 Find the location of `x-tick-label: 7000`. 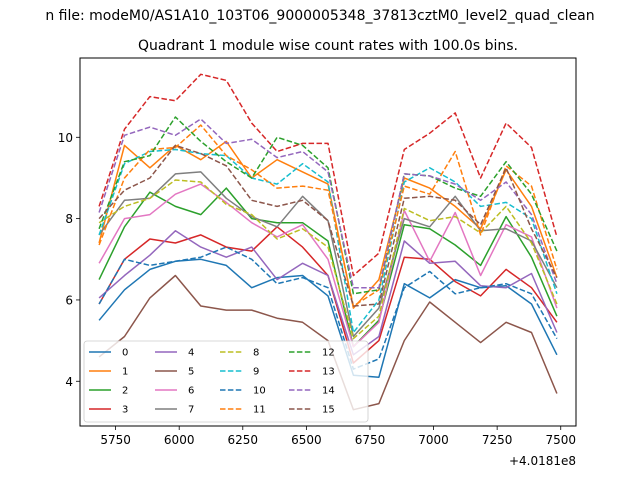

x-tick-label: 7000 is located at coordinates (433, 440).